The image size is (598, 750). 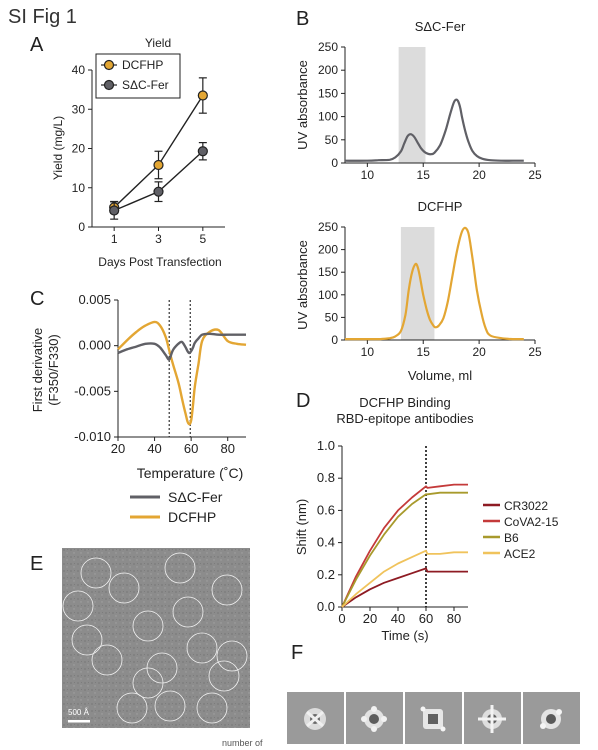 What do you see at coordinates (79, 188) in the screenshot?
I see `y-tick-label: 10` at bounding box center [79, 188].